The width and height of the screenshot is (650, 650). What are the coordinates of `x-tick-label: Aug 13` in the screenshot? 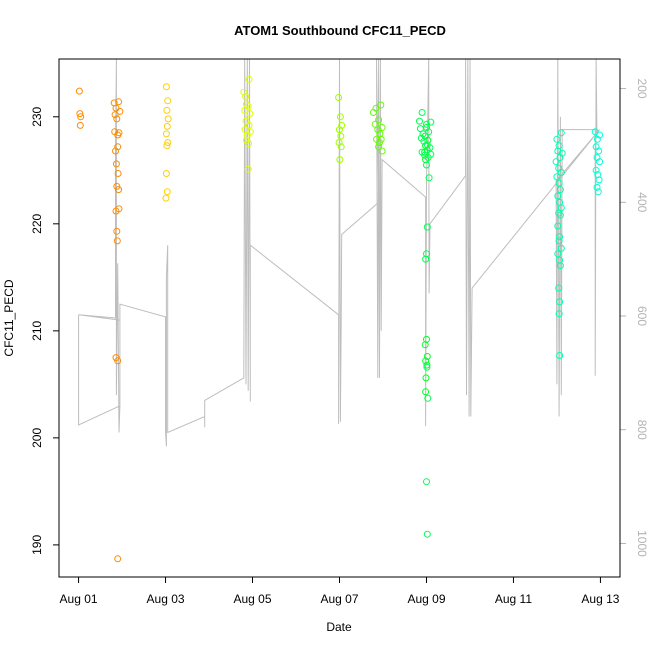 It's located at (600, 599).